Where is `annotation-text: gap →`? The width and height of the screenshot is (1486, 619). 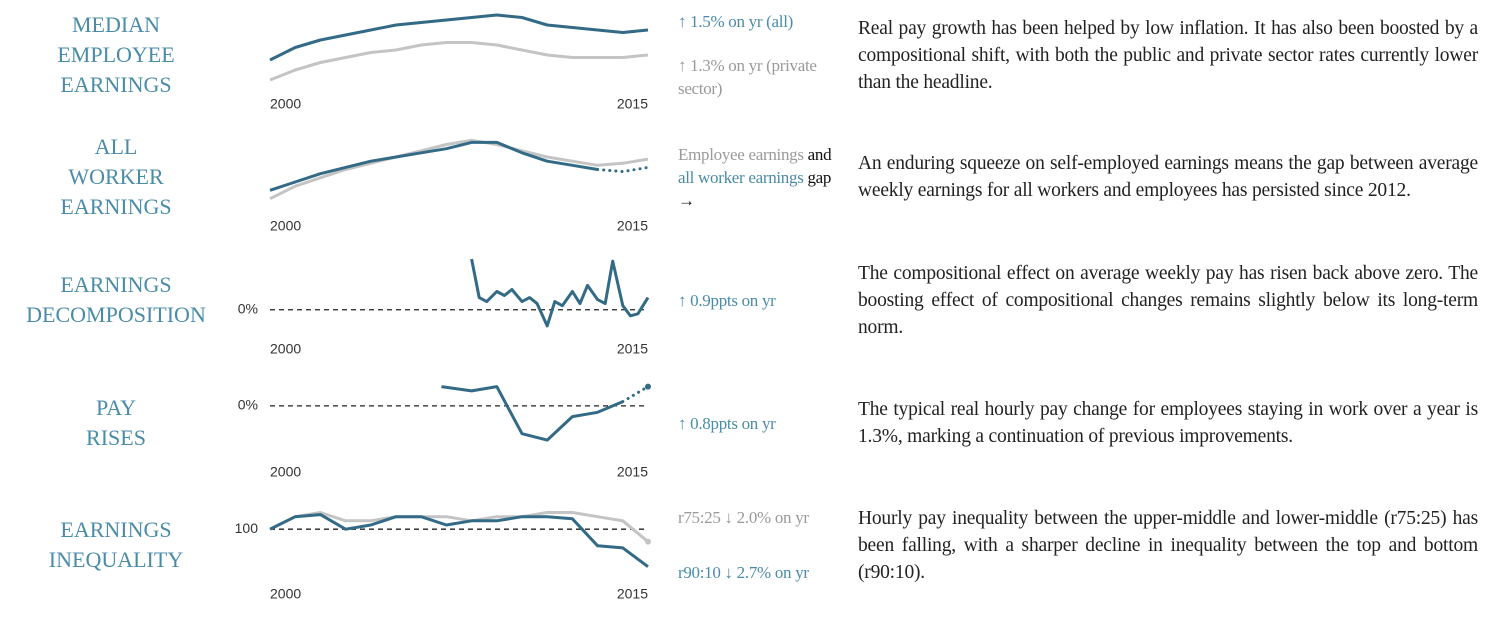 annotation-text: gap → is located at coordinates (755, 188).